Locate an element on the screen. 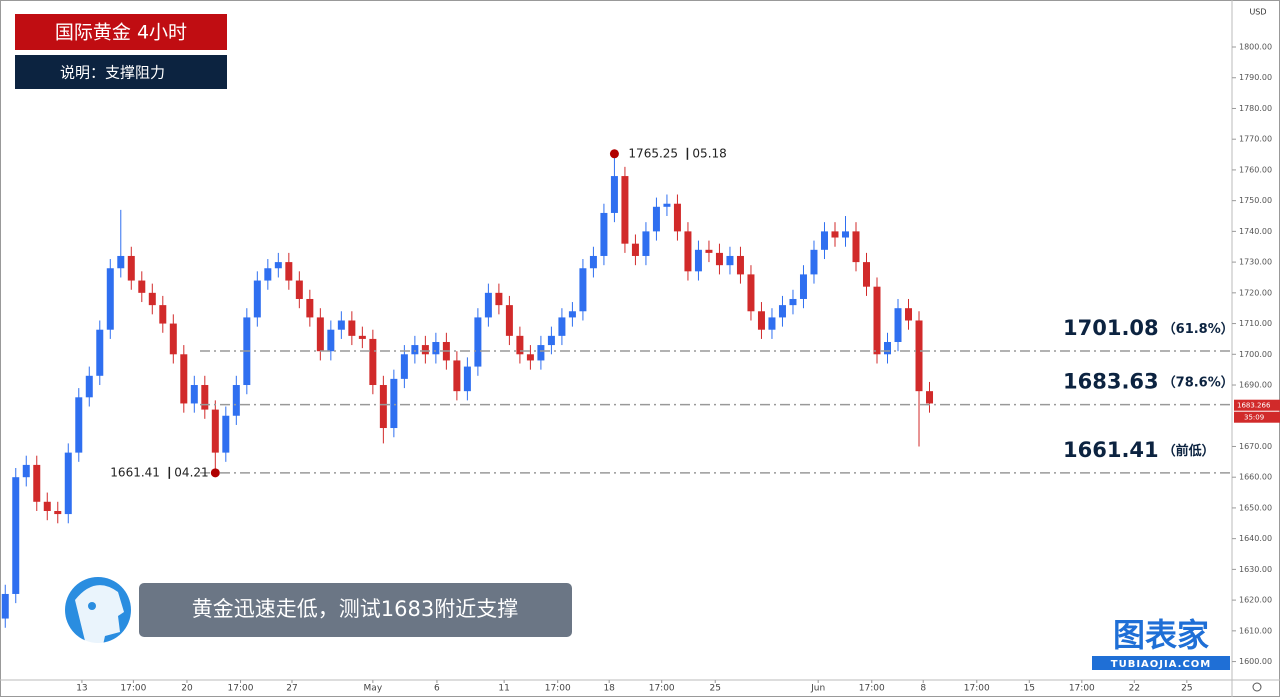  y-tick-label: 1780.00 is located at coordinates (1255, 108).